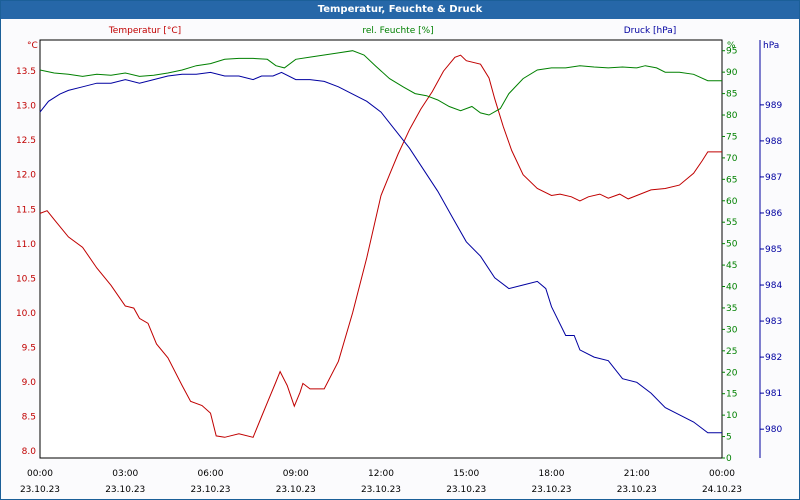  Describe the element at coordinates (771, 46) in the screenshot. I see `pressure-unit: hPa` at that location.